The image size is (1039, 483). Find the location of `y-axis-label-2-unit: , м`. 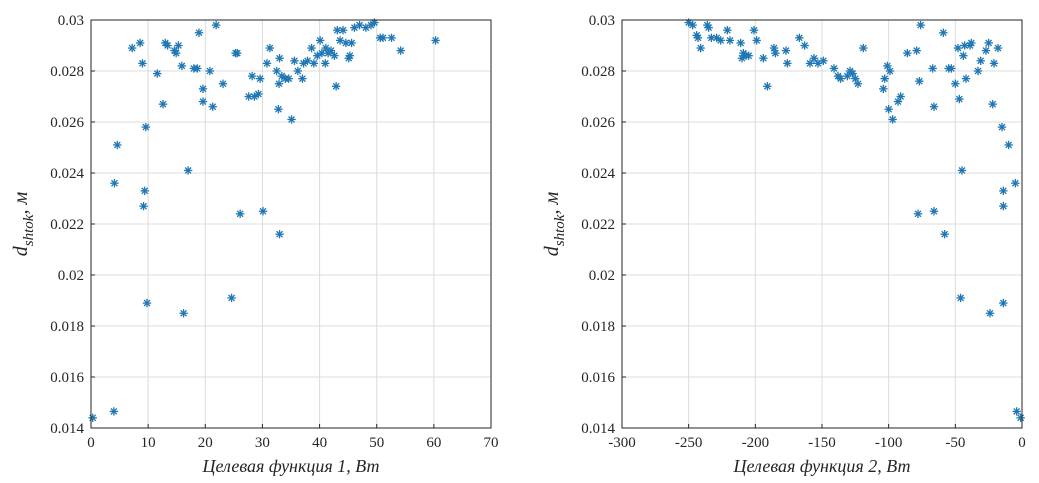

y-axis-label-2-unit: , м is located at coordinates (552, 203).